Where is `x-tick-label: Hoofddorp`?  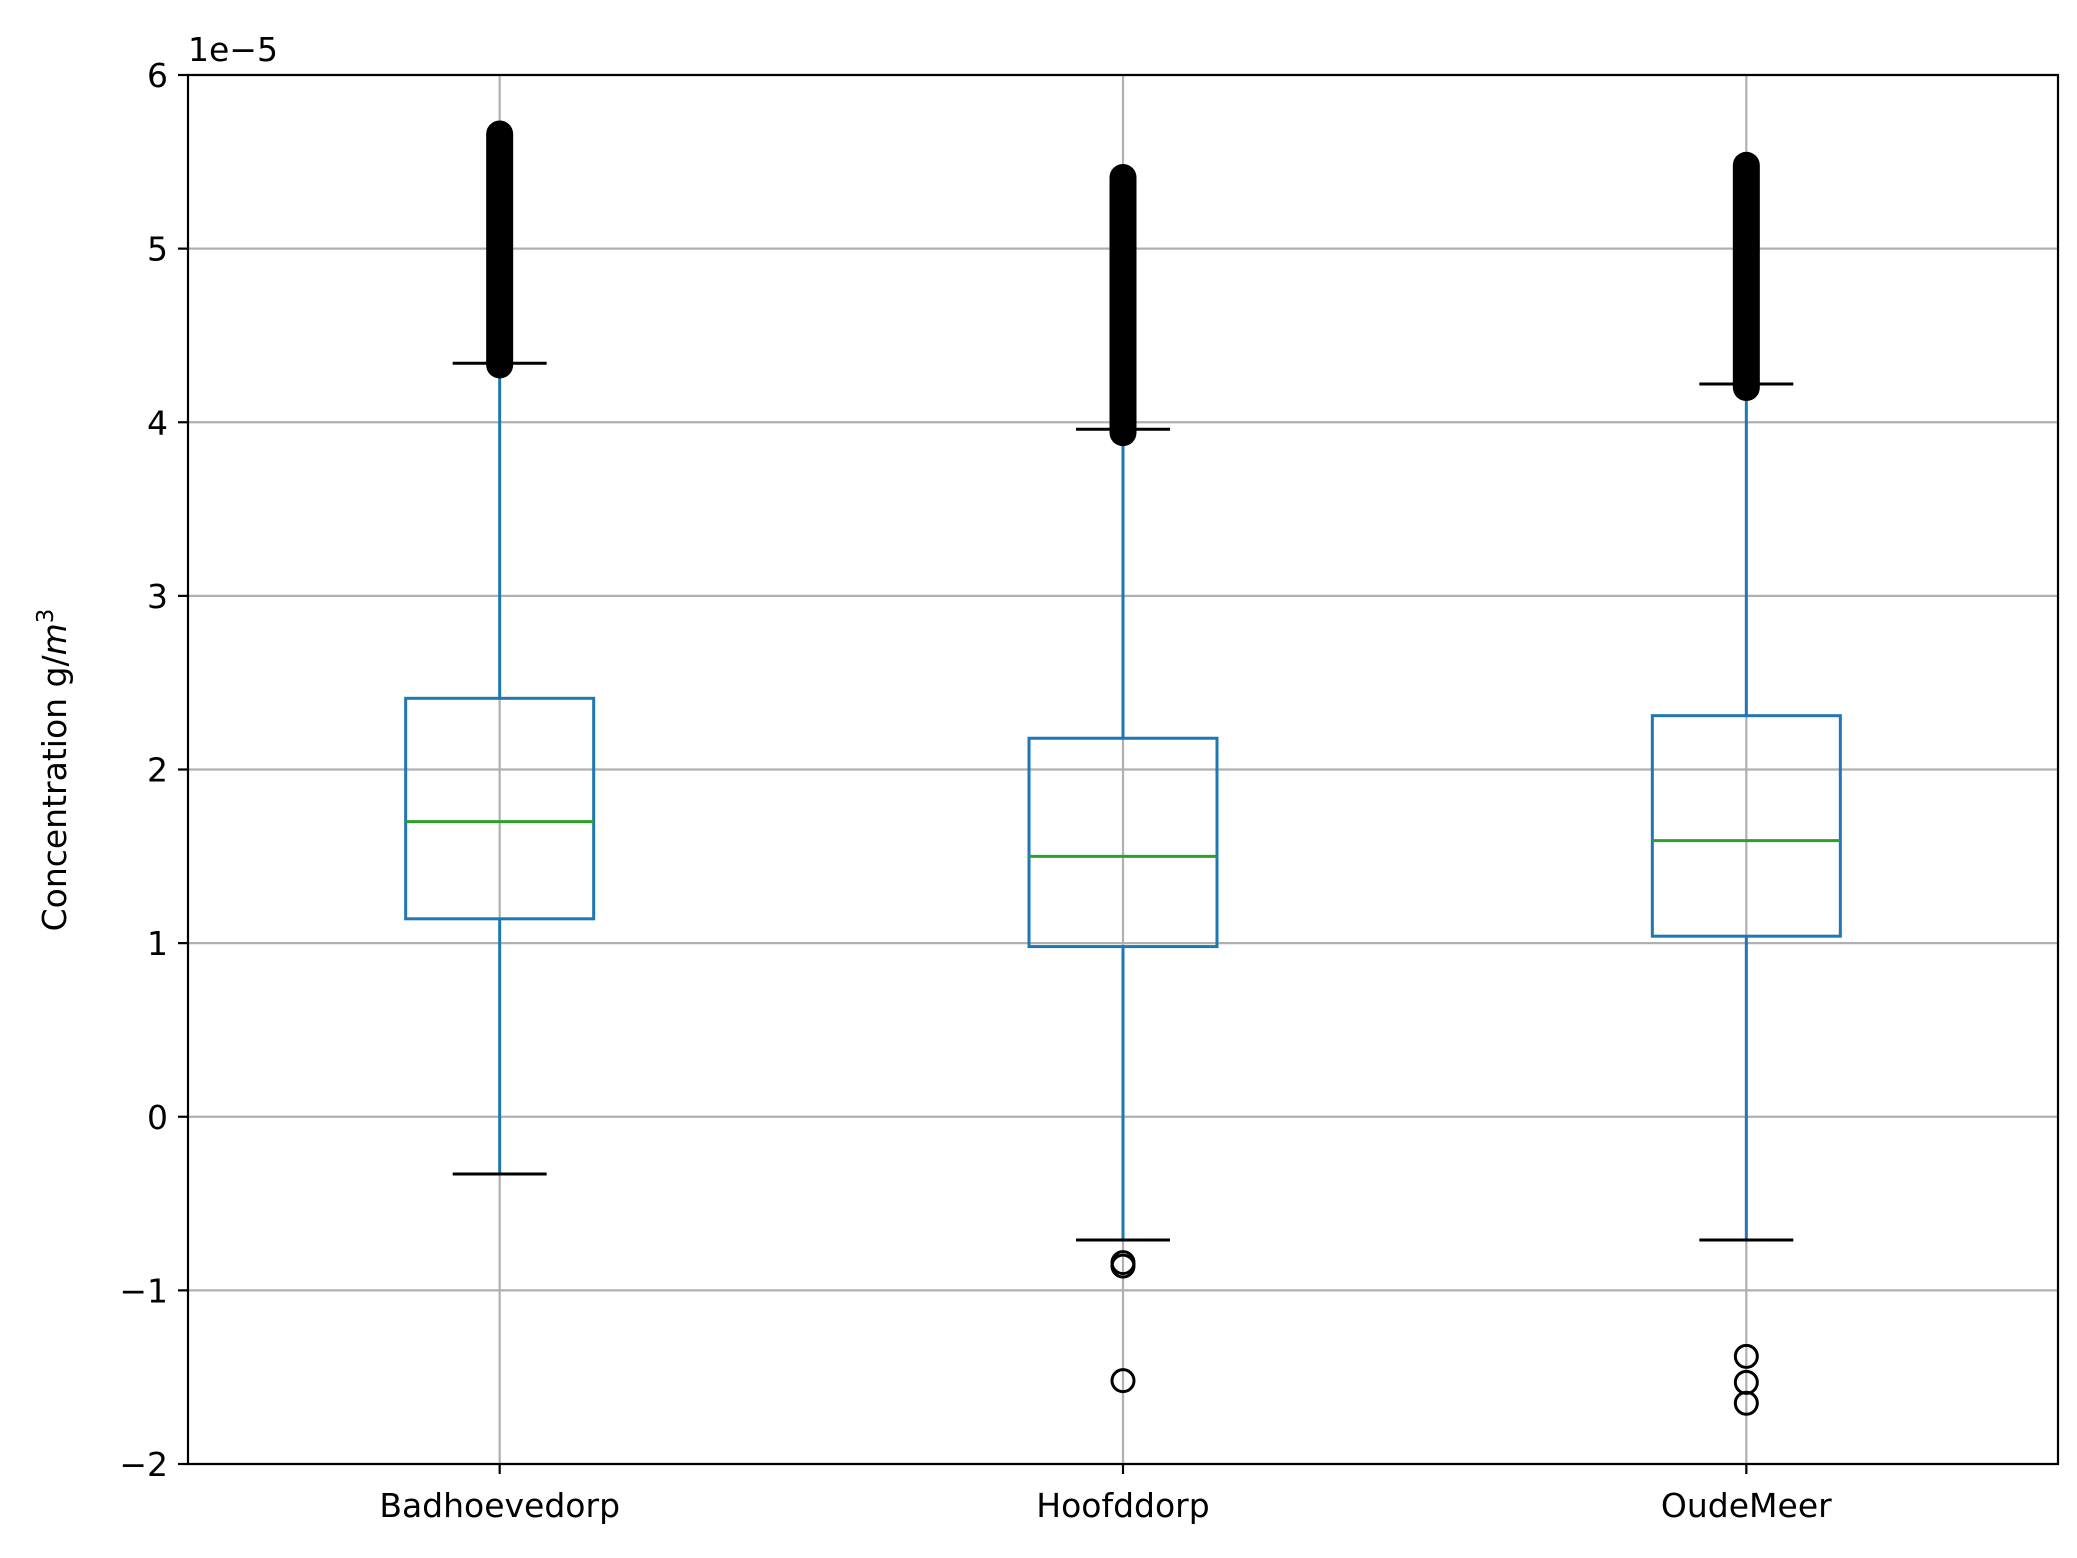
x-tick-label: Hoofddorp is located at coordinates (1122, 1505).